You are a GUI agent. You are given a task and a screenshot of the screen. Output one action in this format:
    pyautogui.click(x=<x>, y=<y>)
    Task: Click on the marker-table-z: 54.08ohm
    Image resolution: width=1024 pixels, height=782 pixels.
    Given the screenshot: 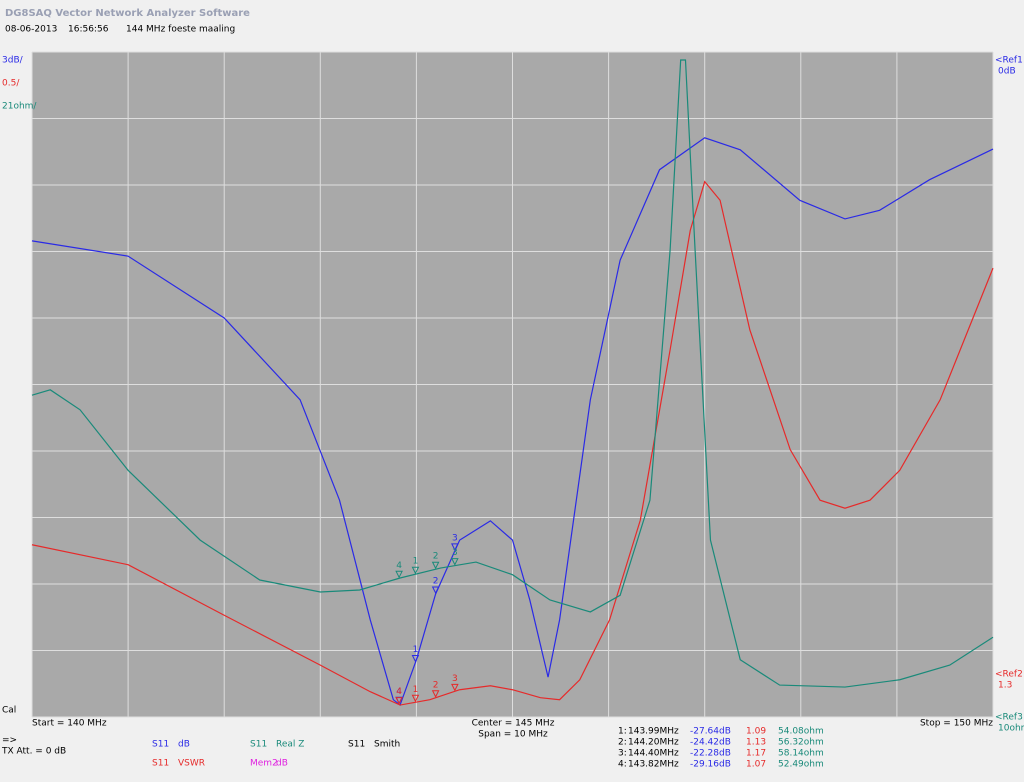 What is the action you would take?
    pyautogui.click(x=801, y=732)
    